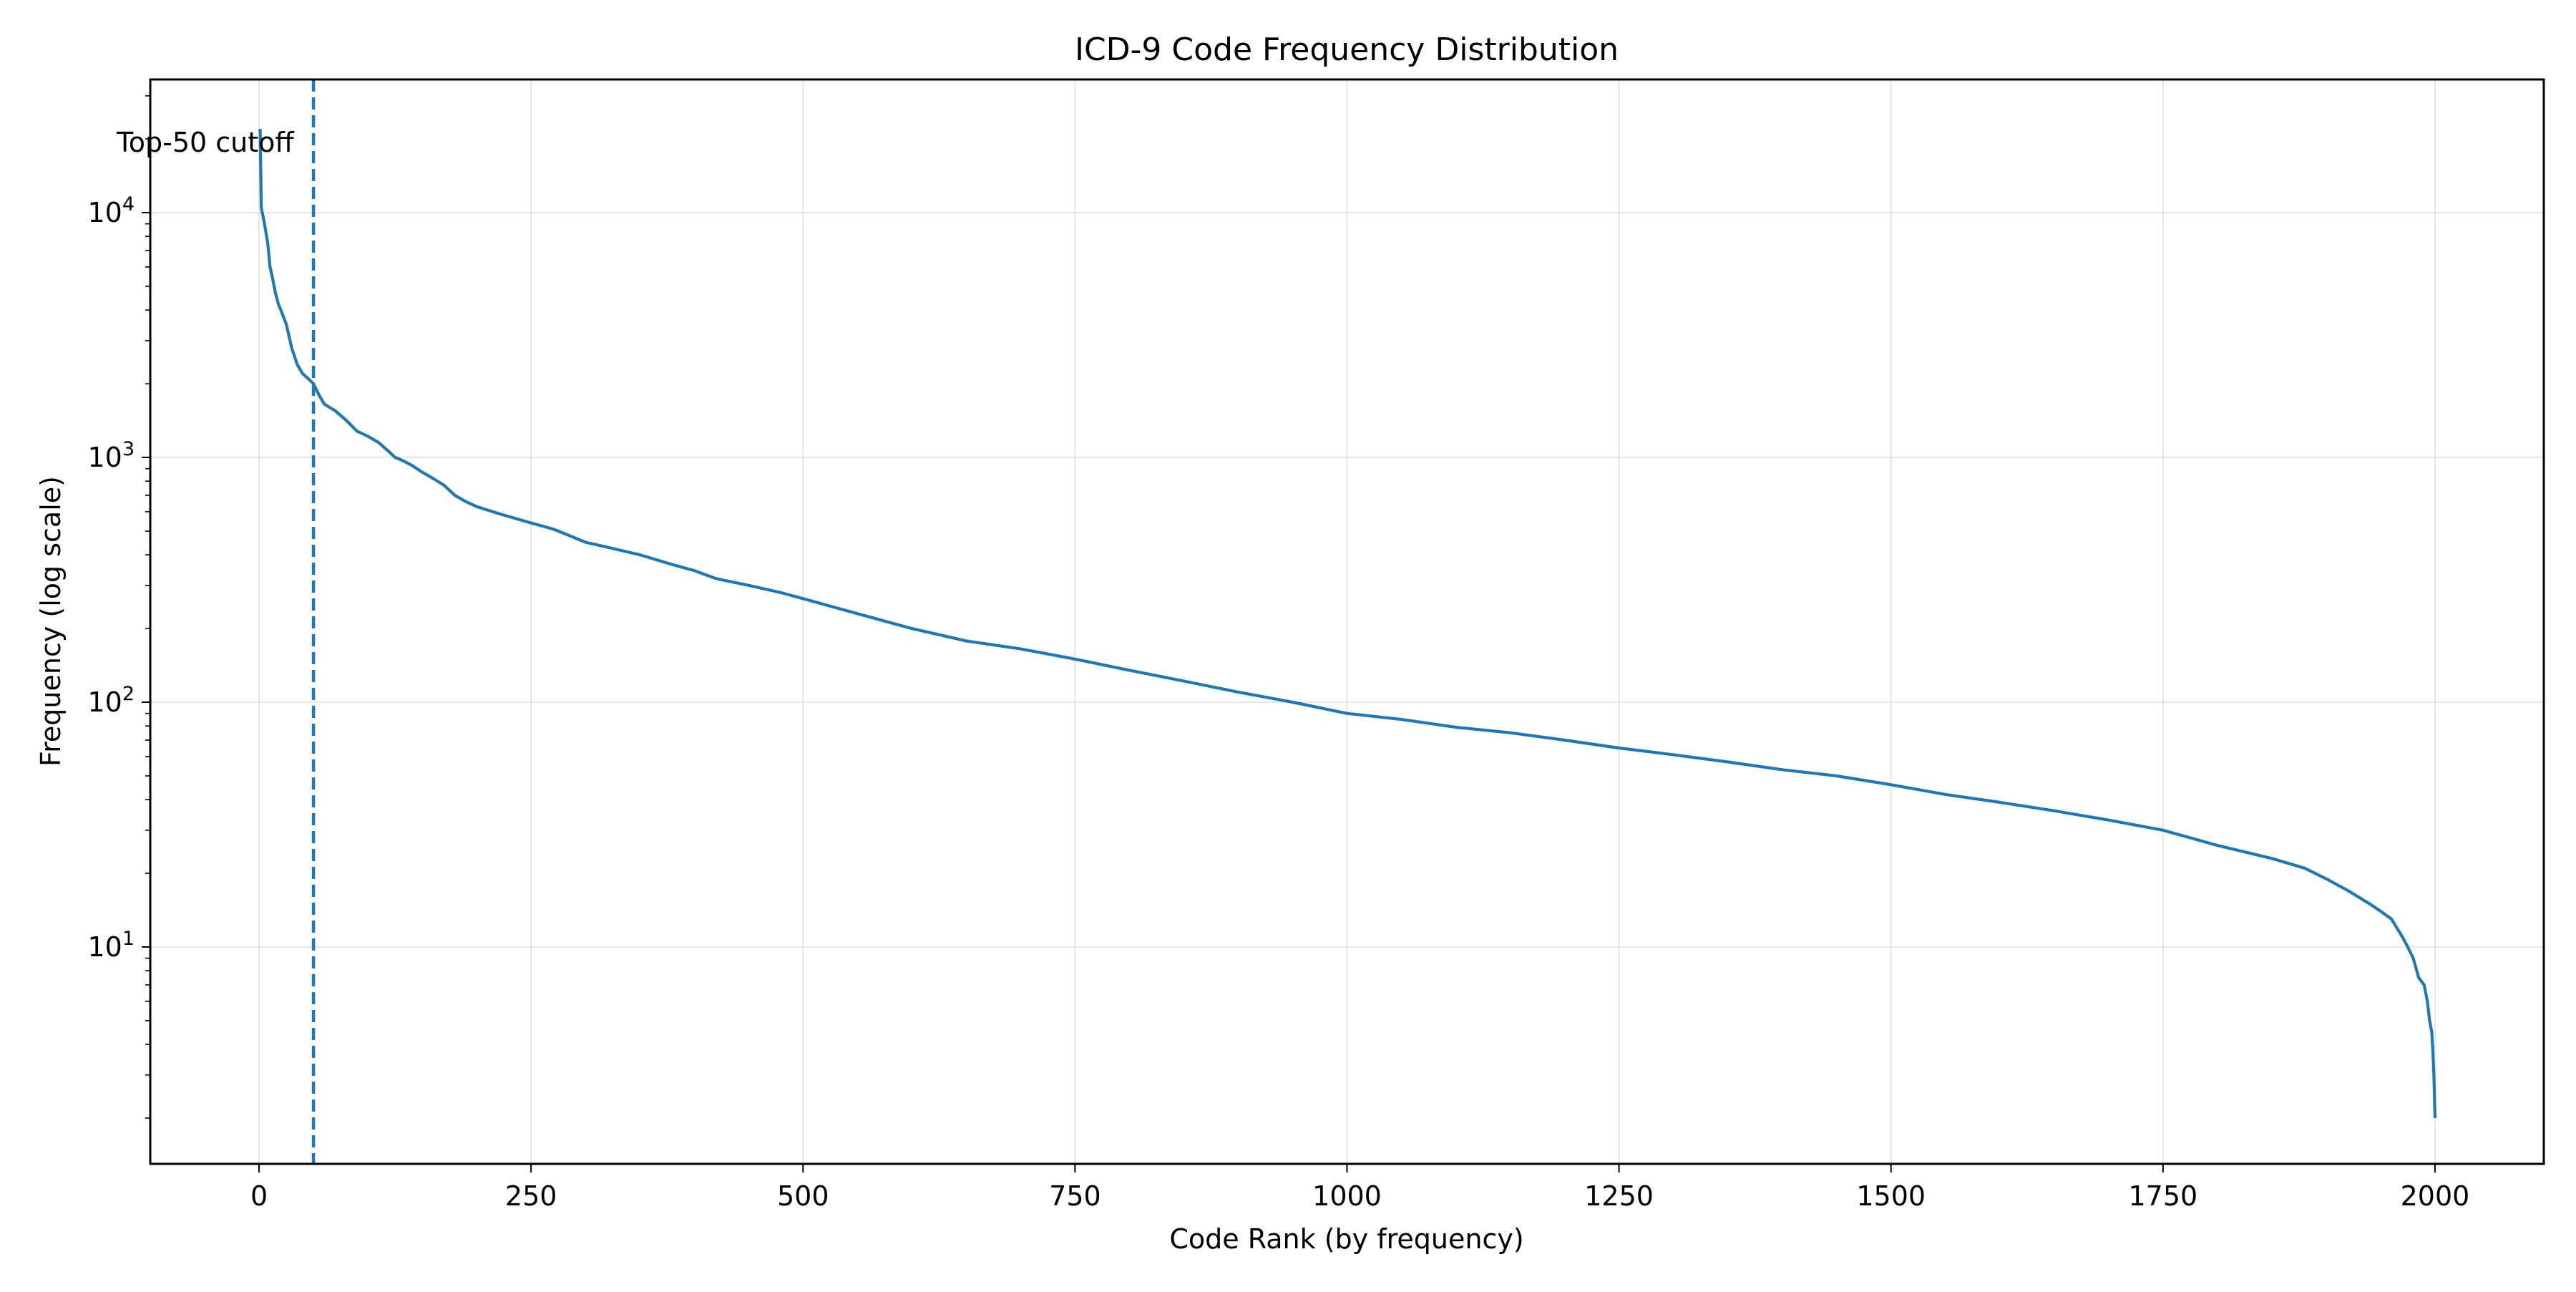 The height and width of the screenshot is (1292, 2576). I want to click on x-tick-label: 0, so click(259, 1196).